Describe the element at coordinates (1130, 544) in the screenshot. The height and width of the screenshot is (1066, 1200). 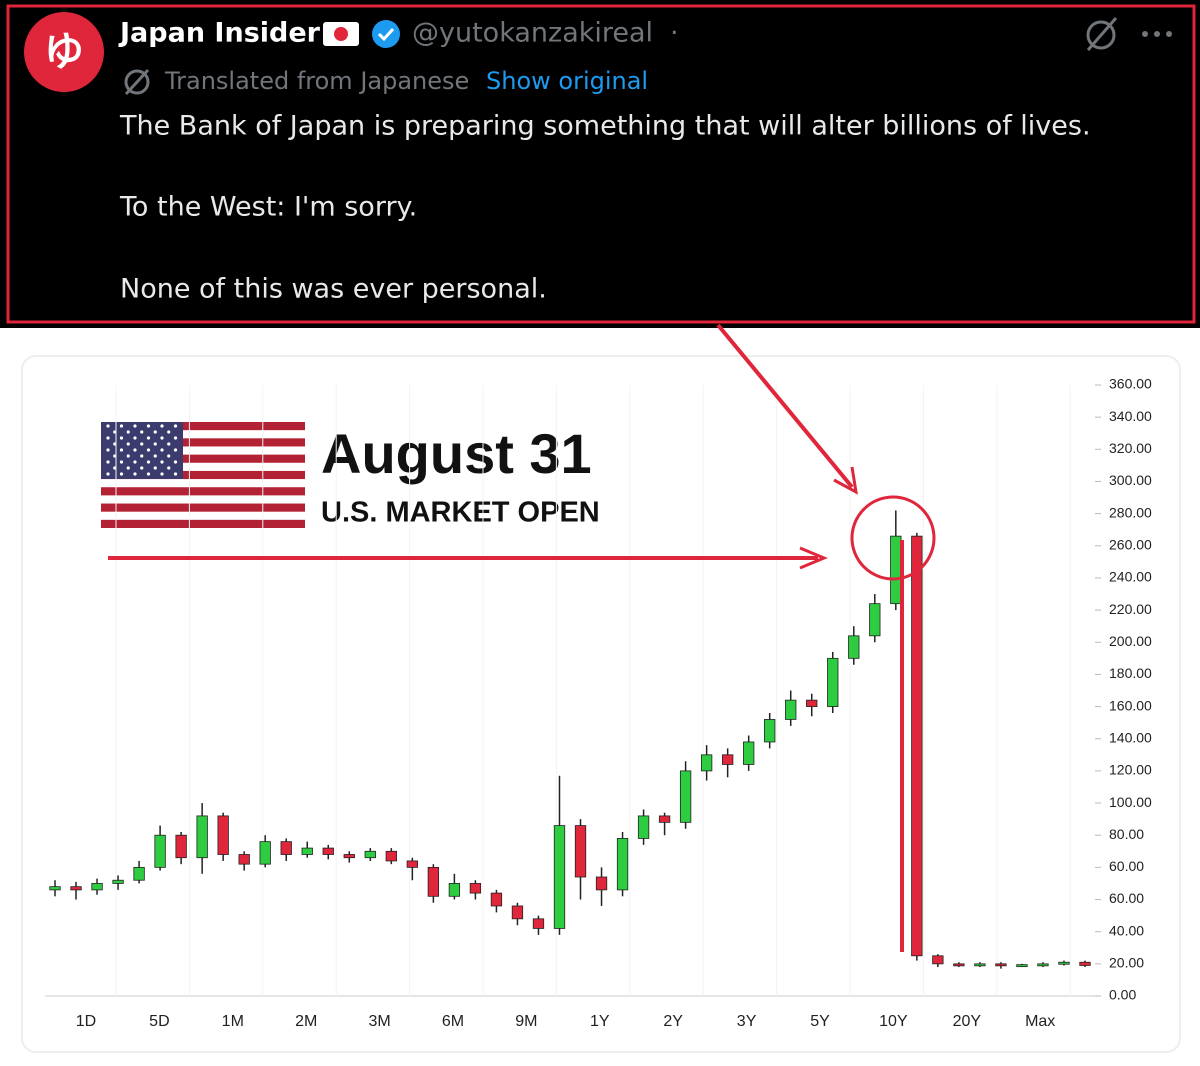
I see `y-tick-label: 260.00` at that location.